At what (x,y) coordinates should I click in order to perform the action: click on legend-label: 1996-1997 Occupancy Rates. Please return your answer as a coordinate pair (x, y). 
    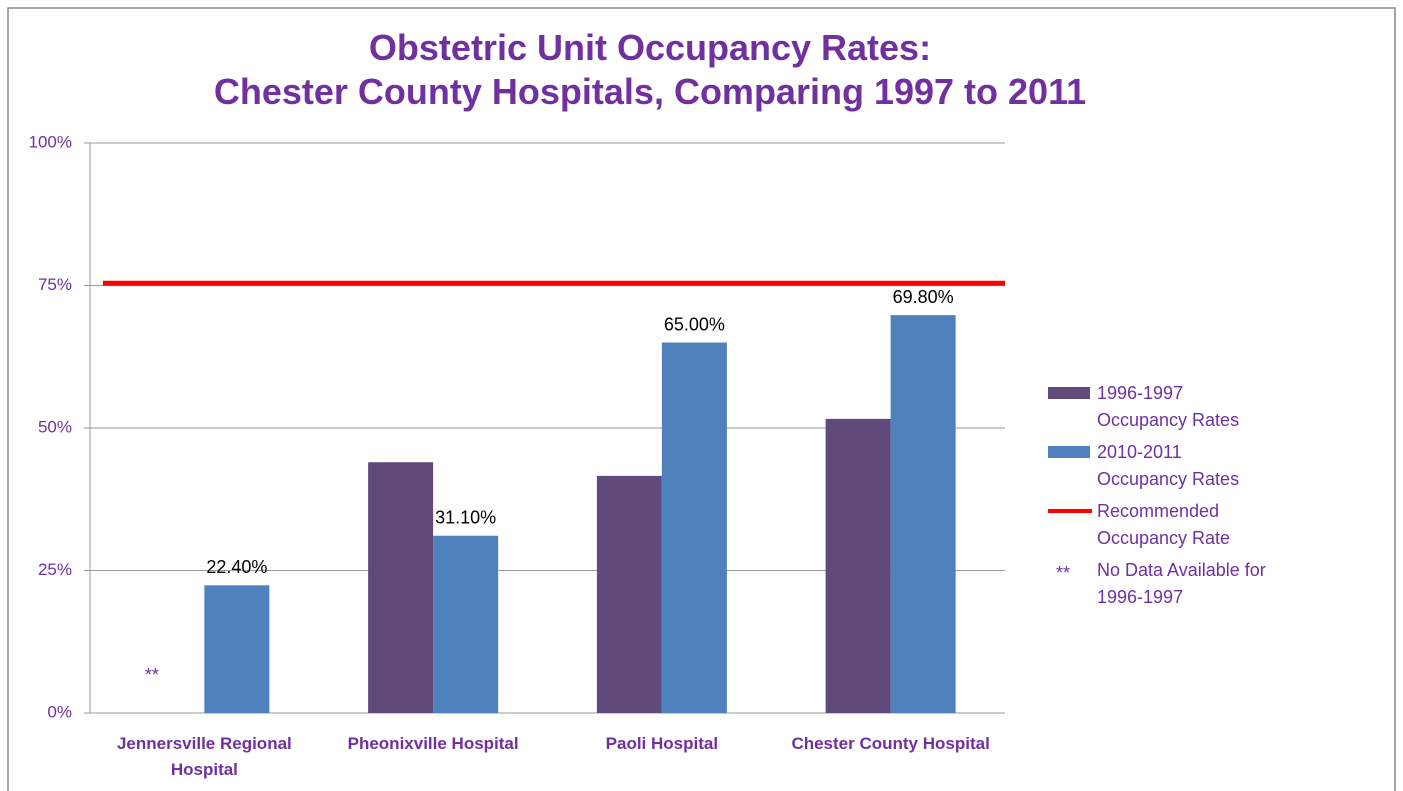
    Looking at the image, I should click on (1168, 406).